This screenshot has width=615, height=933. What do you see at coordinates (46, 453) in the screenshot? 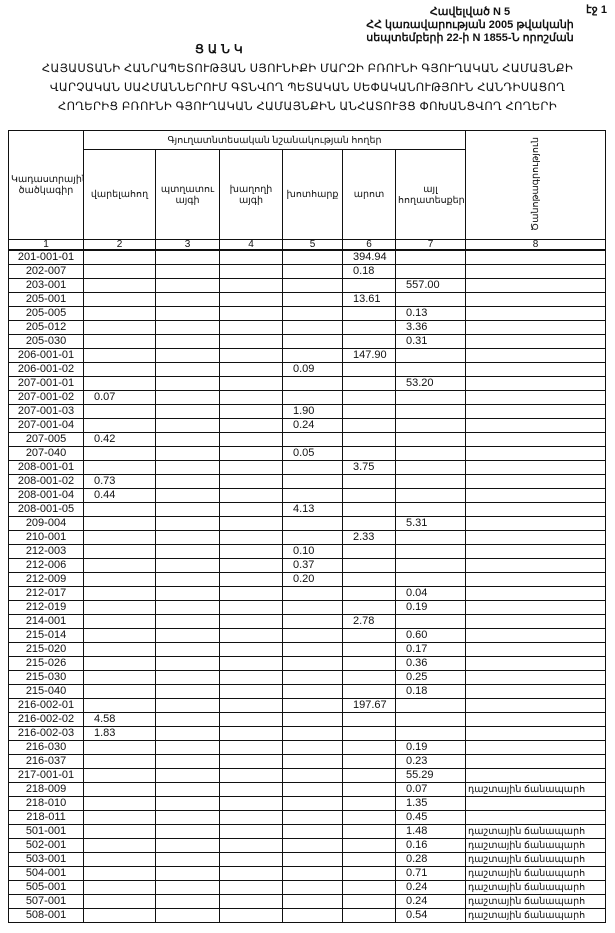
I see `cell-code: 207-040` at bounding box center [46, 453].